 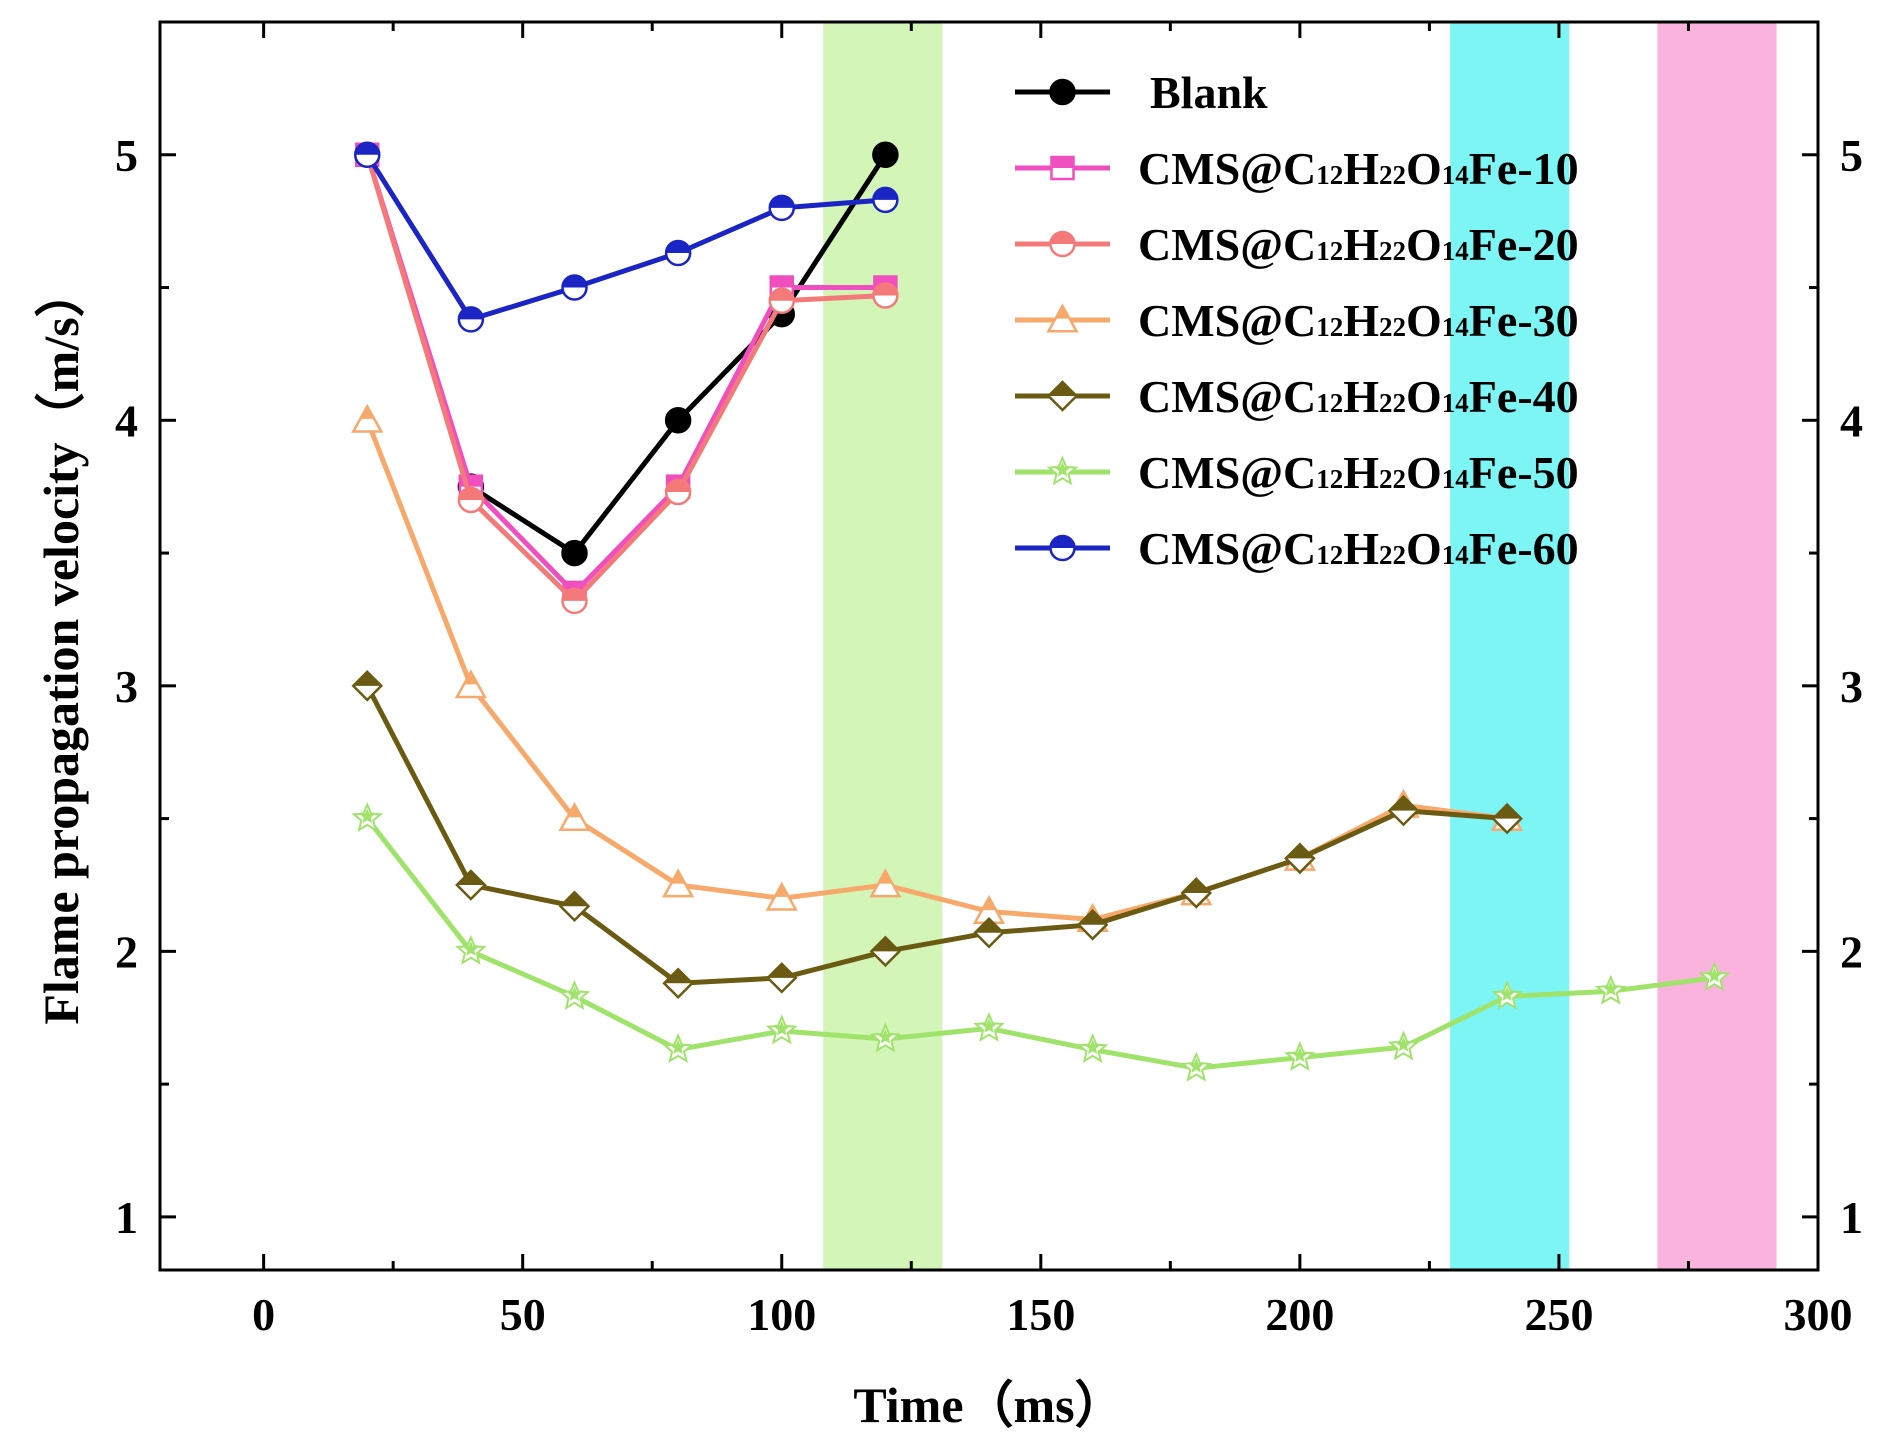 I want to click on legend-text-part: Fe-60, so click(x=1524, y=548).